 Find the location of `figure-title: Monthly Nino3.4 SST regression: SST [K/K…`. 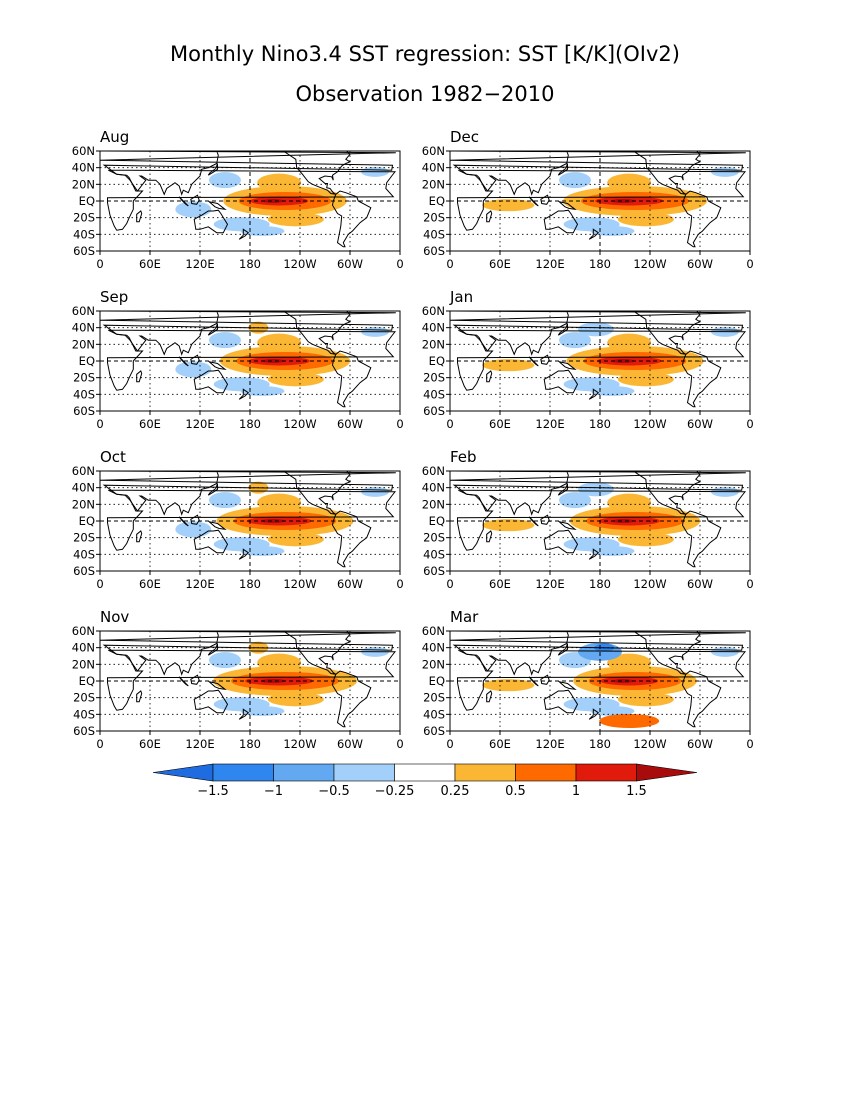

figure-title: Monthly Nino3.4 SST regression: SST [K/K… is located at coordinates (425, 54).